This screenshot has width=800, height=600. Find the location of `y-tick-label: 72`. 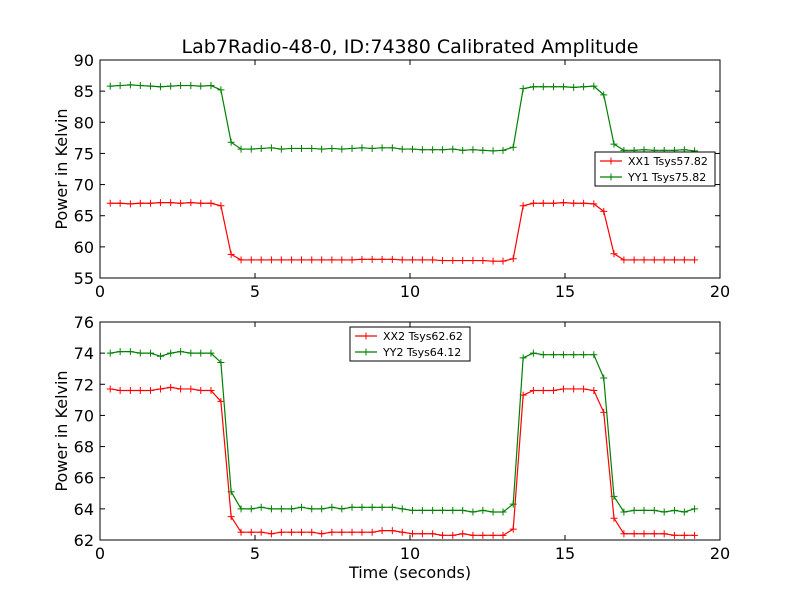

y-tick-label: 72 is located at coordinates (84, 384).